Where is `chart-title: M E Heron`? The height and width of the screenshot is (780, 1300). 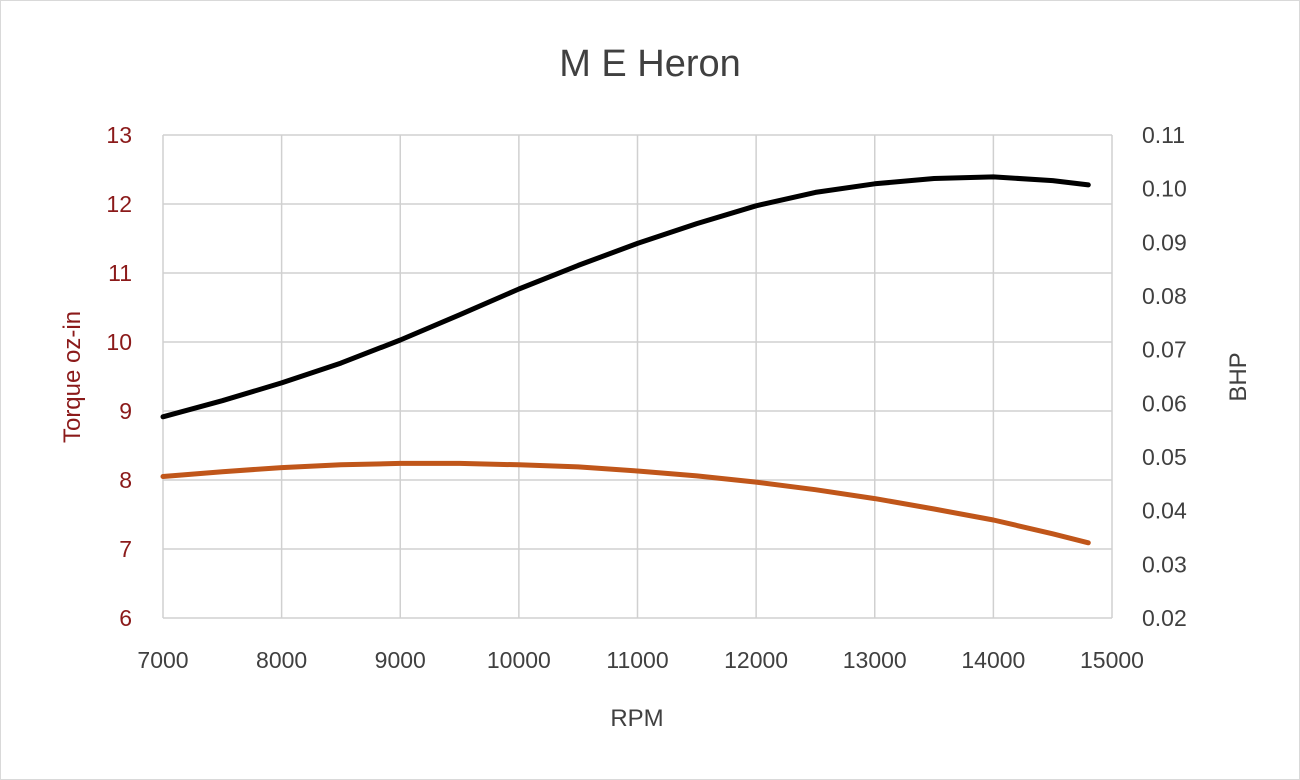
chart-title: M E Heron is located at coordinates (650, 64).